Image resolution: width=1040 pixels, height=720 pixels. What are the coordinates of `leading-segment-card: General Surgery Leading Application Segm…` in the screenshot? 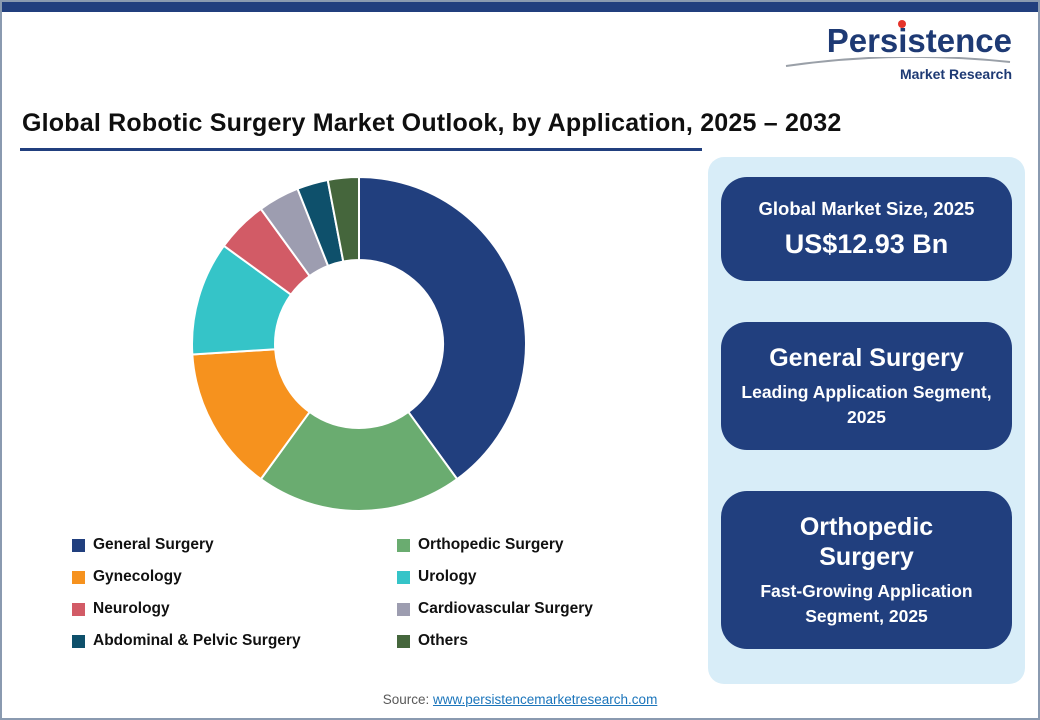 It's located at (866, 386).